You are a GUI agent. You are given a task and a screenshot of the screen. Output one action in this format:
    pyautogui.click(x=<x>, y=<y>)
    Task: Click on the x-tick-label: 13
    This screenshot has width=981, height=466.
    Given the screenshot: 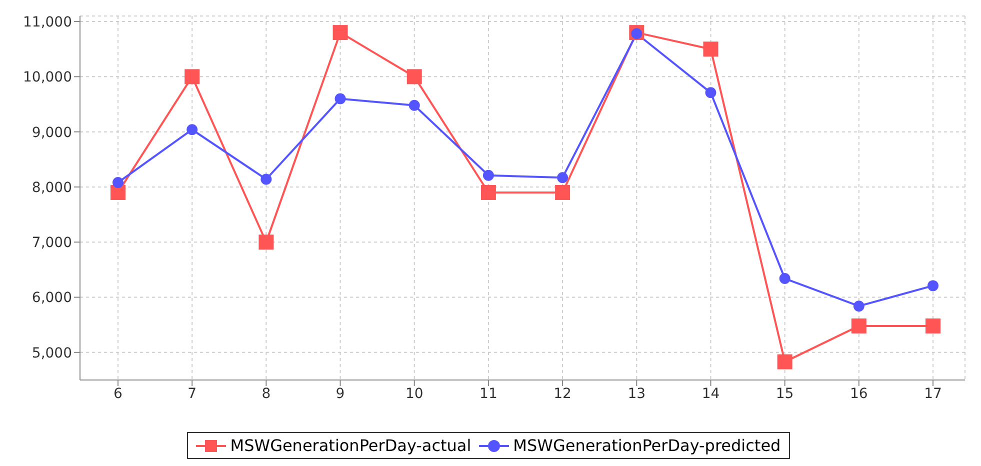 What is the action you would take?
    pyautogui.click(x=637, y=394)
    